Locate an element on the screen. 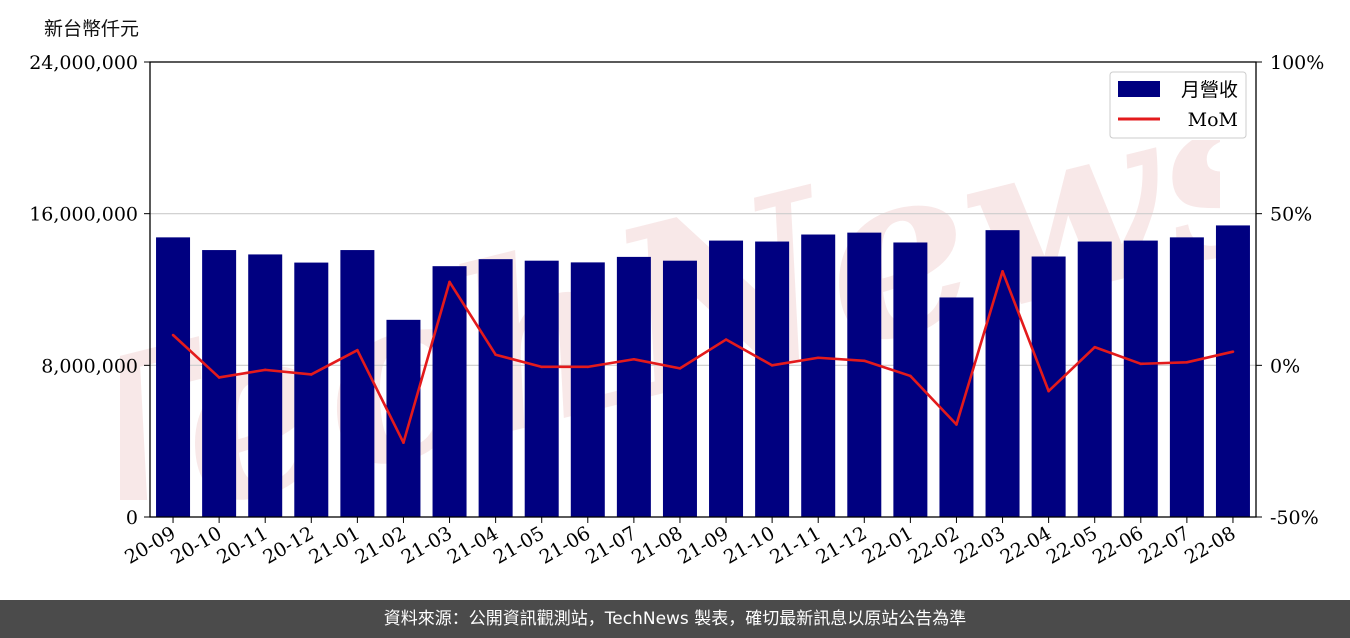 The image size is (1350, 638). right-tick-label: 100% is located at coordinates (1297, 63).